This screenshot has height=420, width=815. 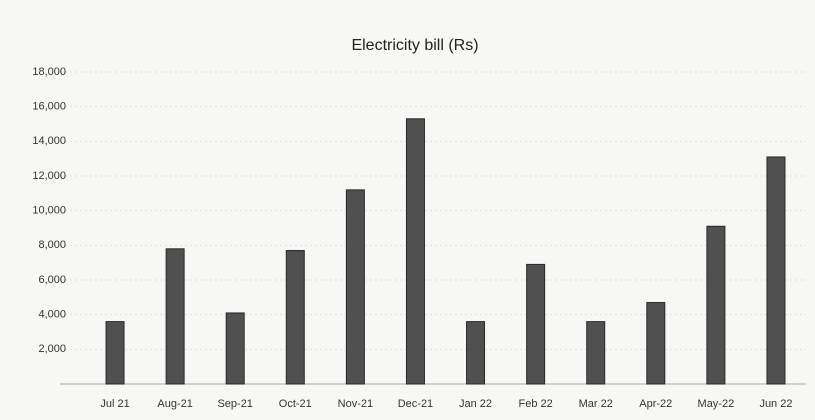 I want to click on y-tick-label: 14,000, so click(x=49, y=141).